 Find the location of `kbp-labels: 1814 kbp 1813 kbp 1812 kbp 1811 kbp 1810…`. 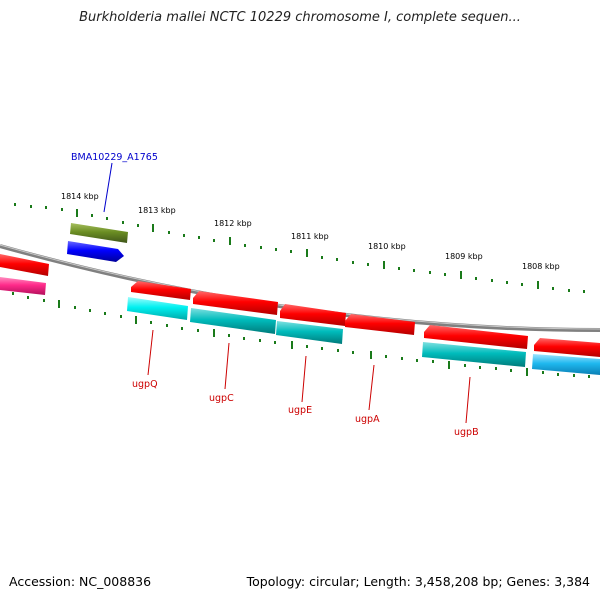

kbp-labels: 1814 kbp 1813 kbp 1812 kbp 1811 kbp 1810… is located at coordinates (310, 231).